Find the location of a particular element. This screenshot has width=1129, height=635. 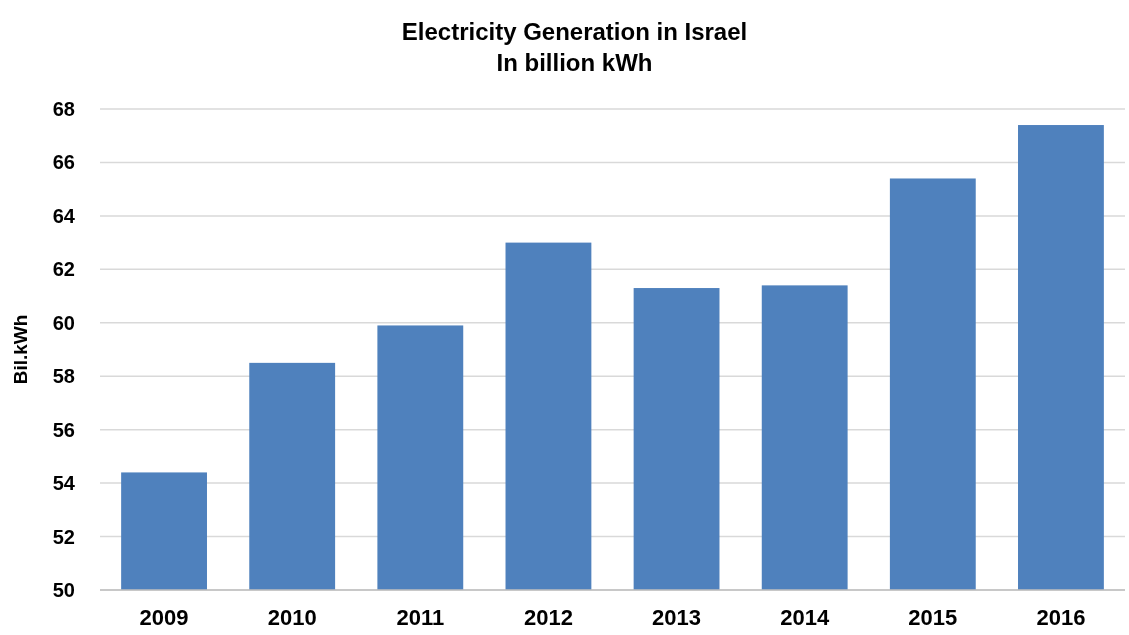

x-tick-label: 2011 is located at coordinates (420, 617).